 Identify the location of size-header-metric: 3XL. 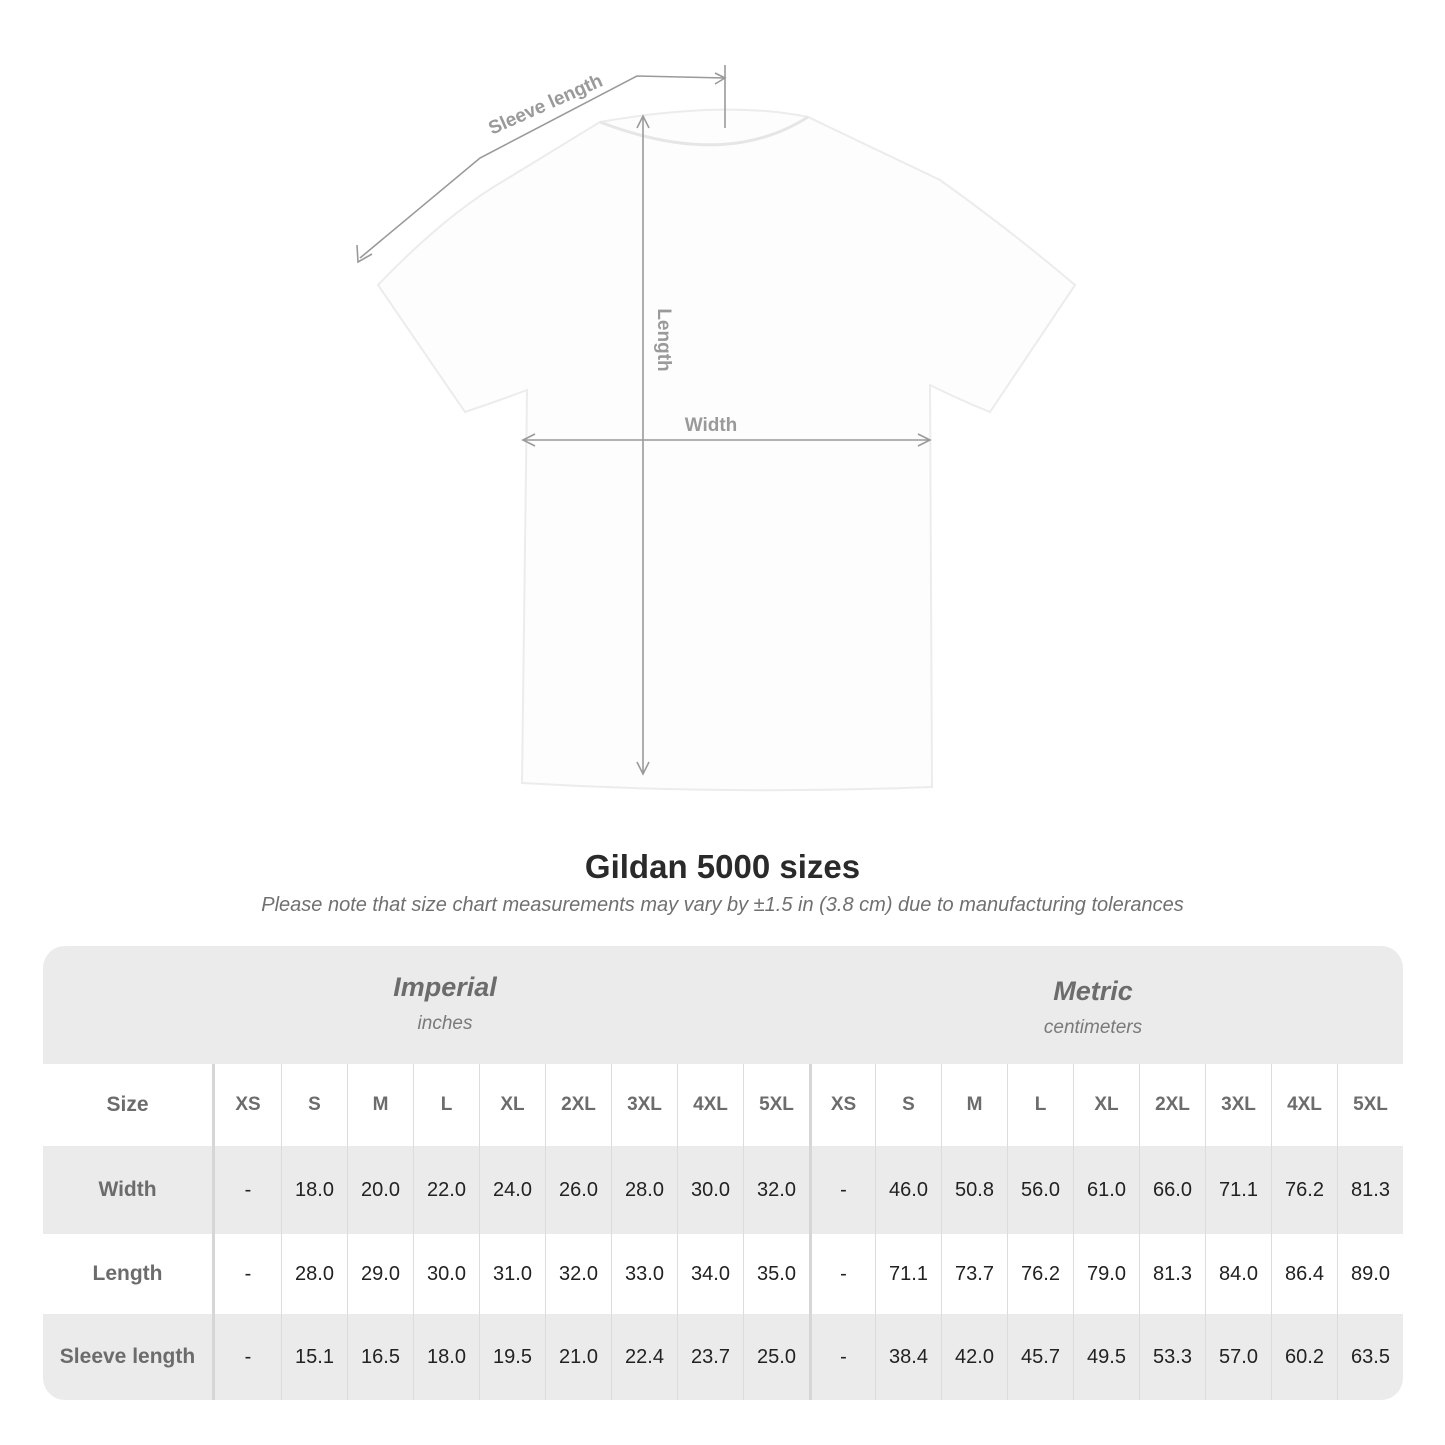
(1238, 1105).